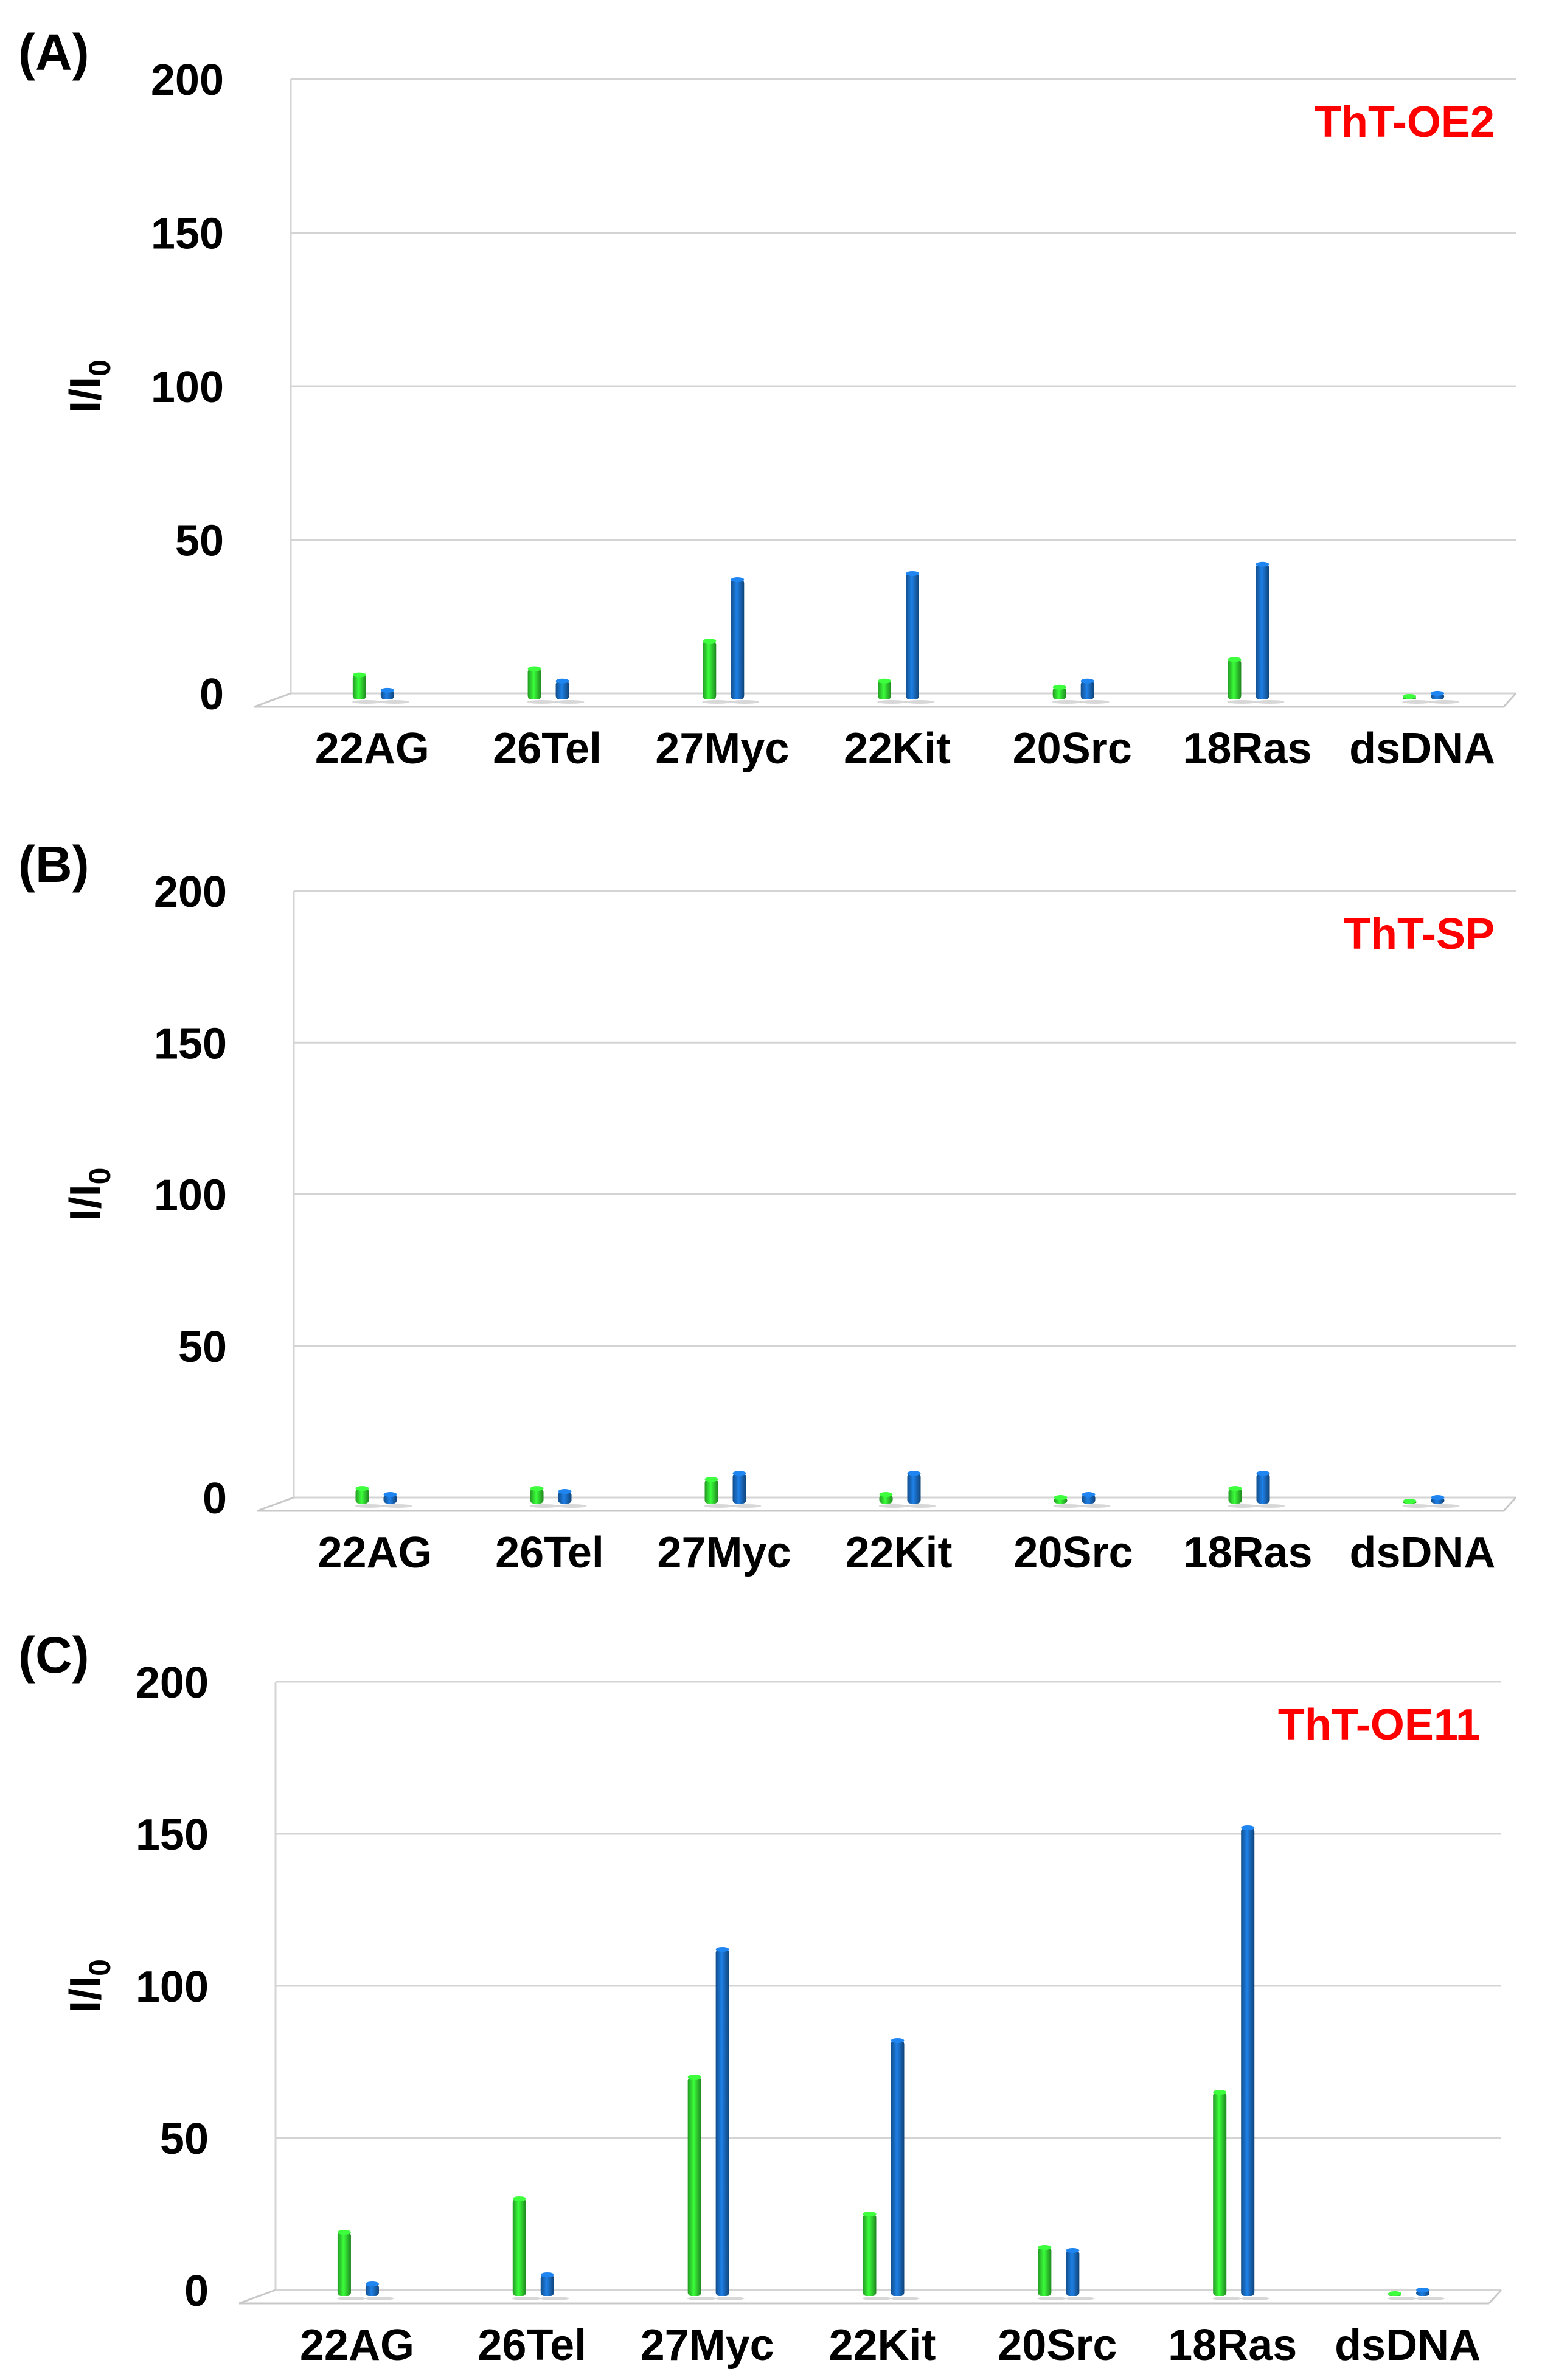 The image size is (1556, 2380). What do you see at coordinates (1061, 1498) in the screenshot?
I see `bar-cap-green-20Src` at bounding box center [1061, 1498].